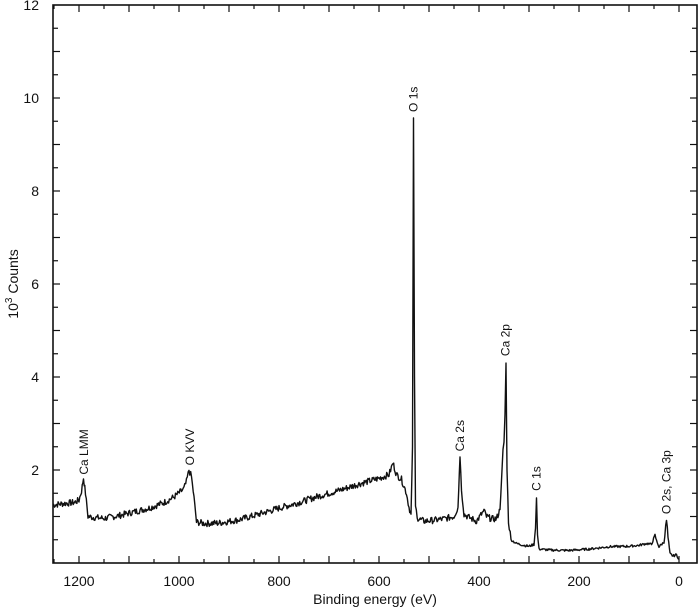 This screenshot has width=700, height=612. I want to click on x-tick-label: 200, so click(579, 581).